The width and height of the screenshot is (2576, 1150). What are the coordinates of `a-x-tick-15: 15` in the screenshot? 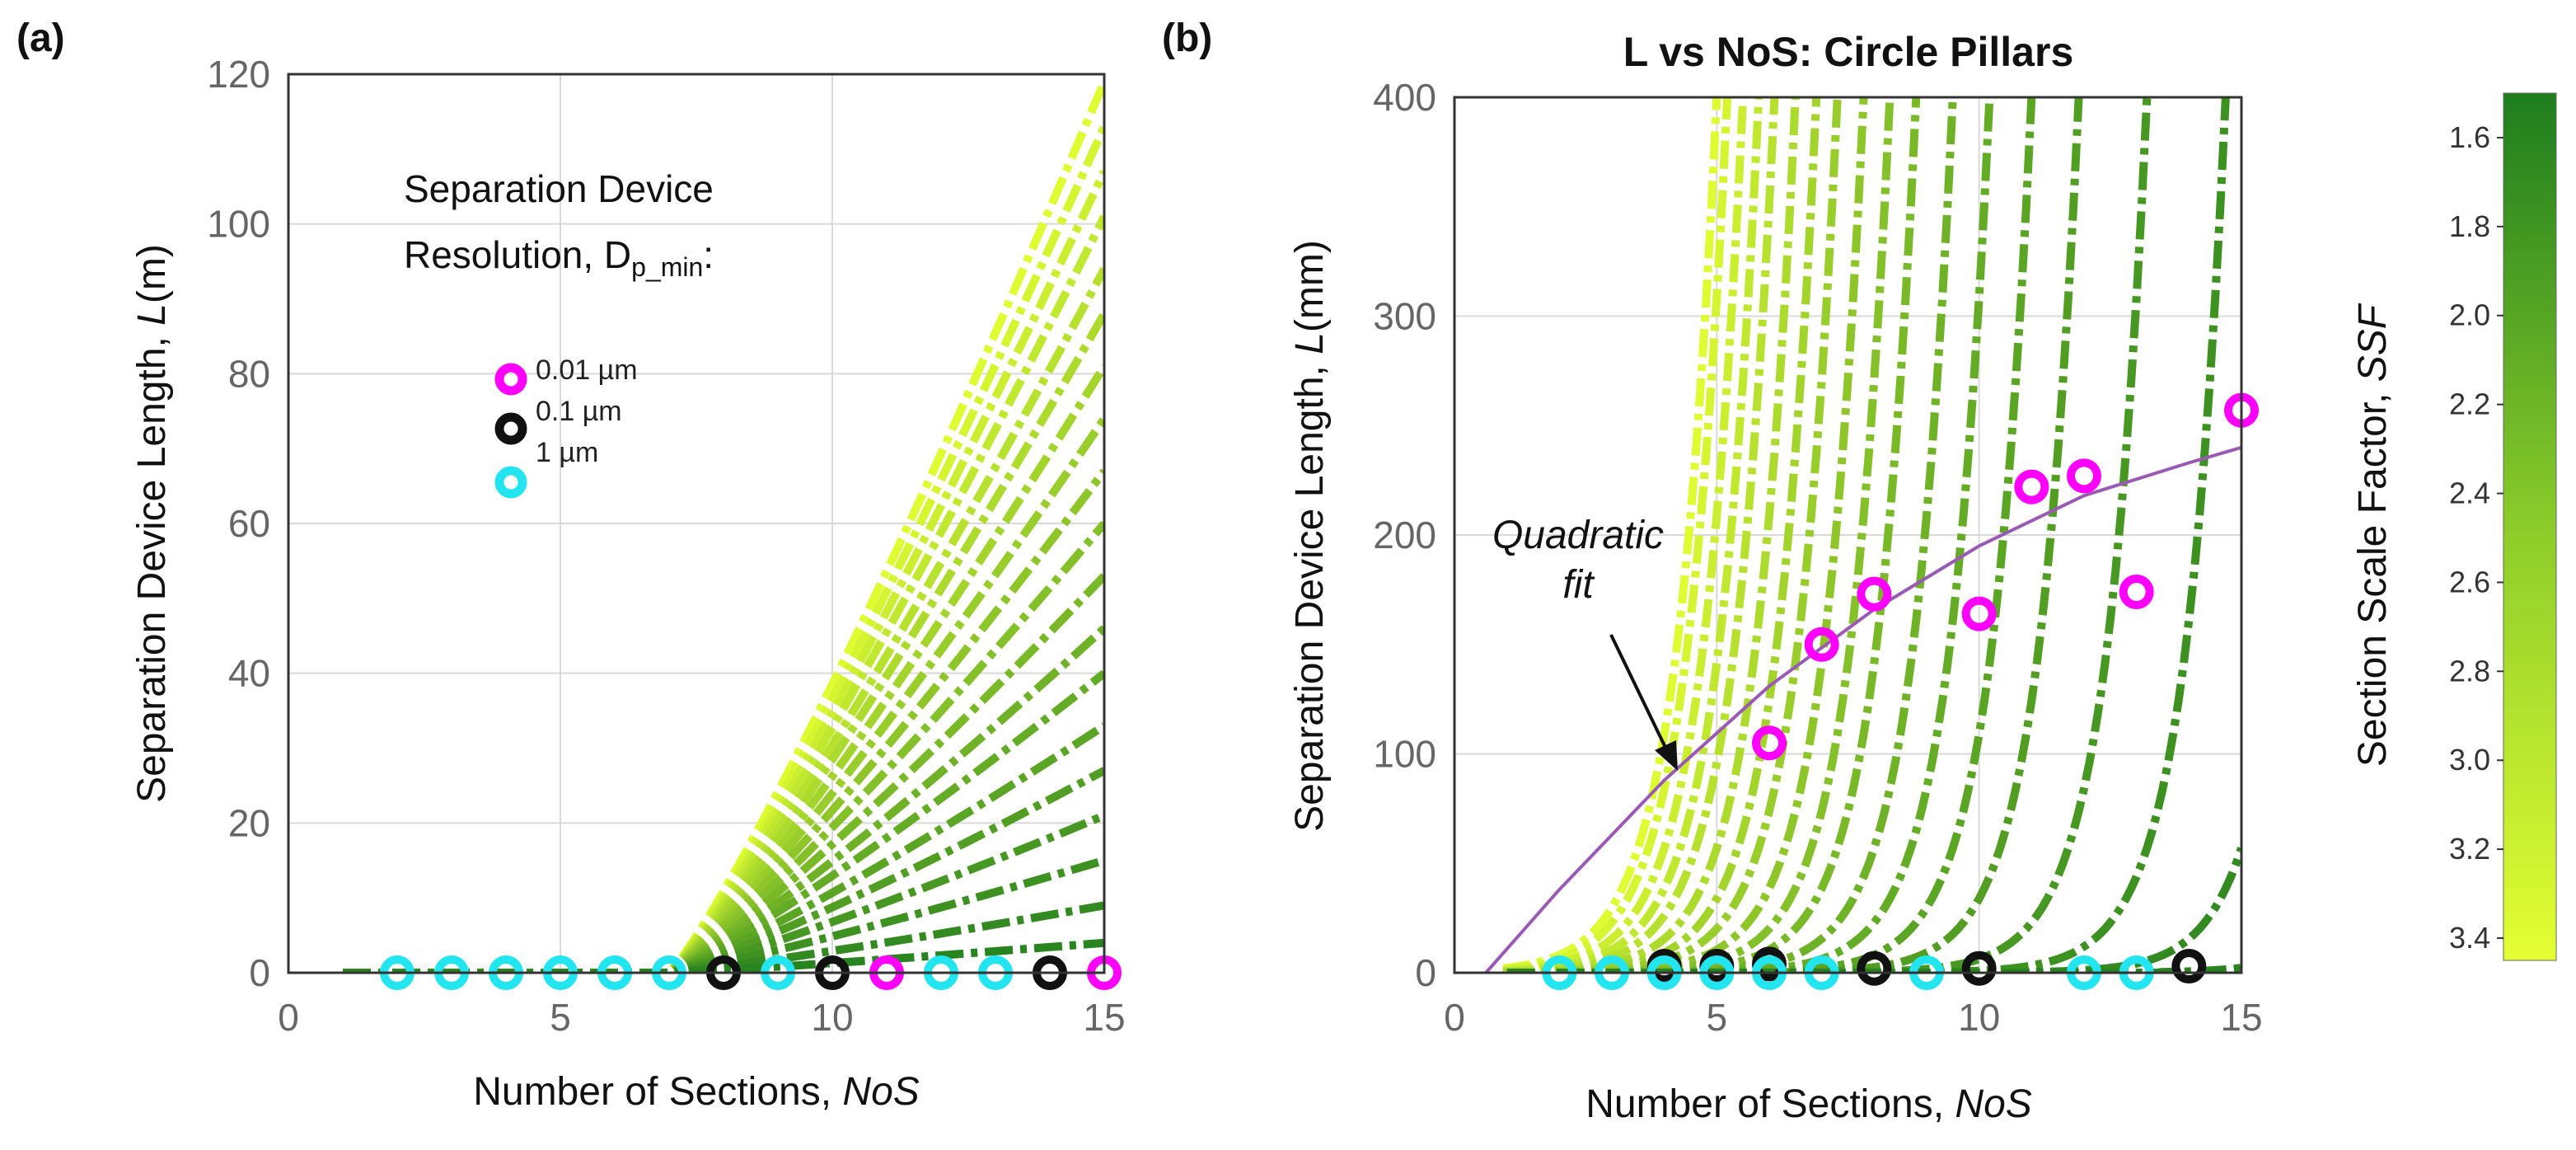 It's located at (1104, 1018).